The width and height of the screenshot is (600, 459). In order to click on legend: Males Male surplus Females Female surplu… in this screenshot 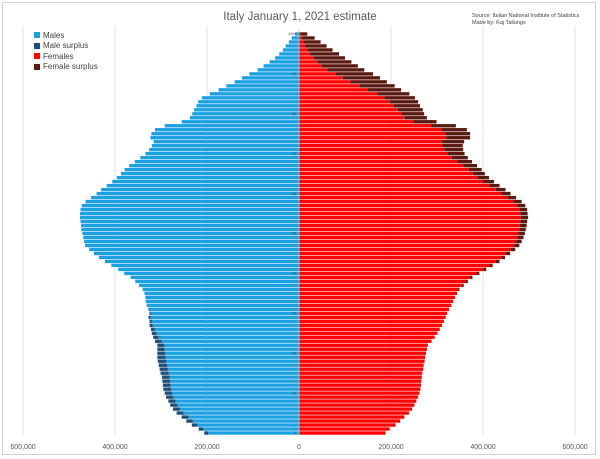, I will do `click(66, 51)`.